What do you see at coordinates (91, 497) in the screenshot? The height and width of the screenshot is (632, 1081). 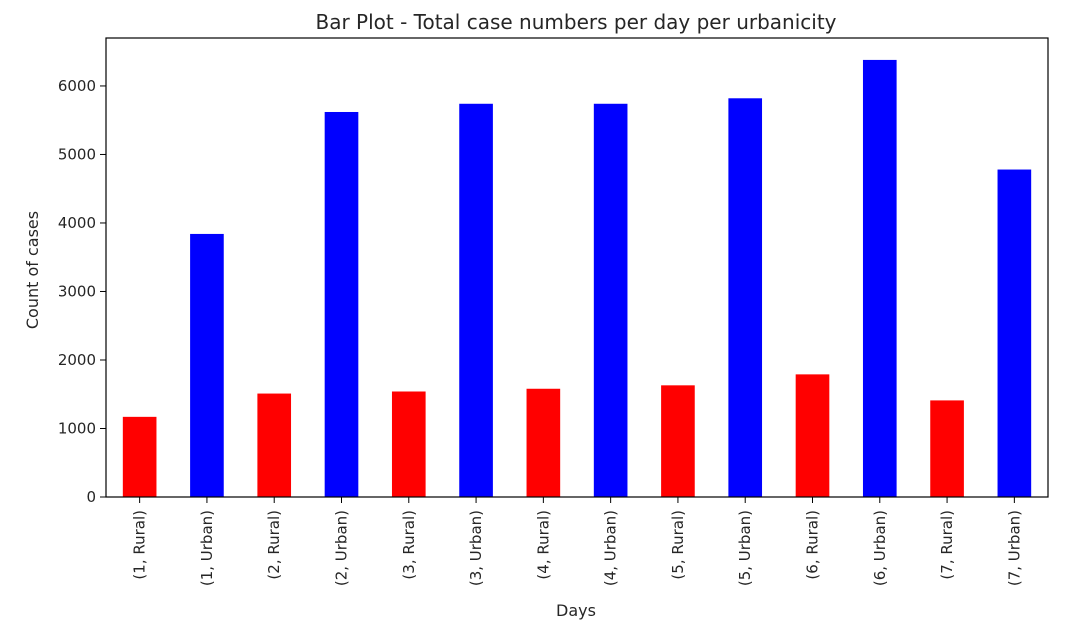 I see `y-tick-label: 0` at bounding box center [91, 497].